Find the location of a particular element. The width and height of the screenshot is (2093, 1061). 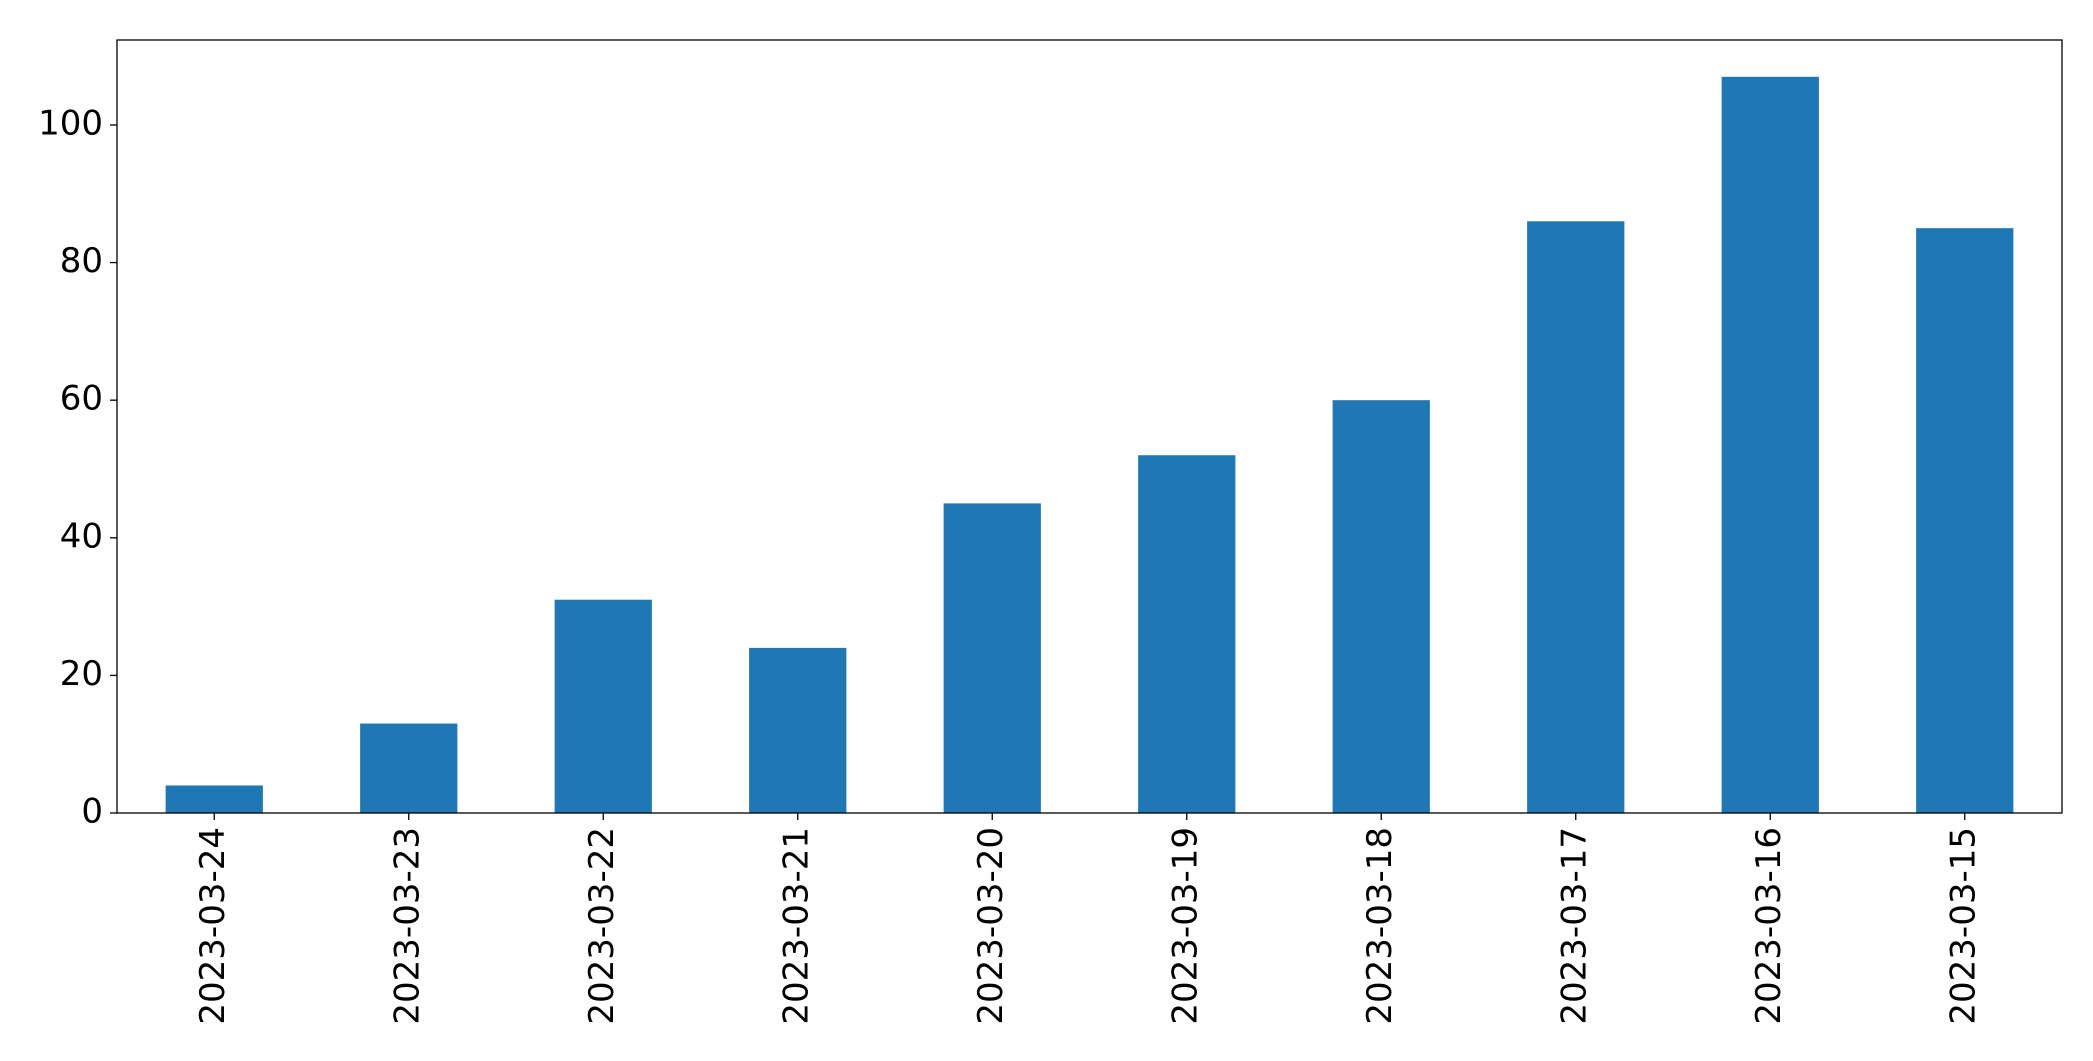

x-tick-label: 2023-03-22 is located at coordinates (602, 926).